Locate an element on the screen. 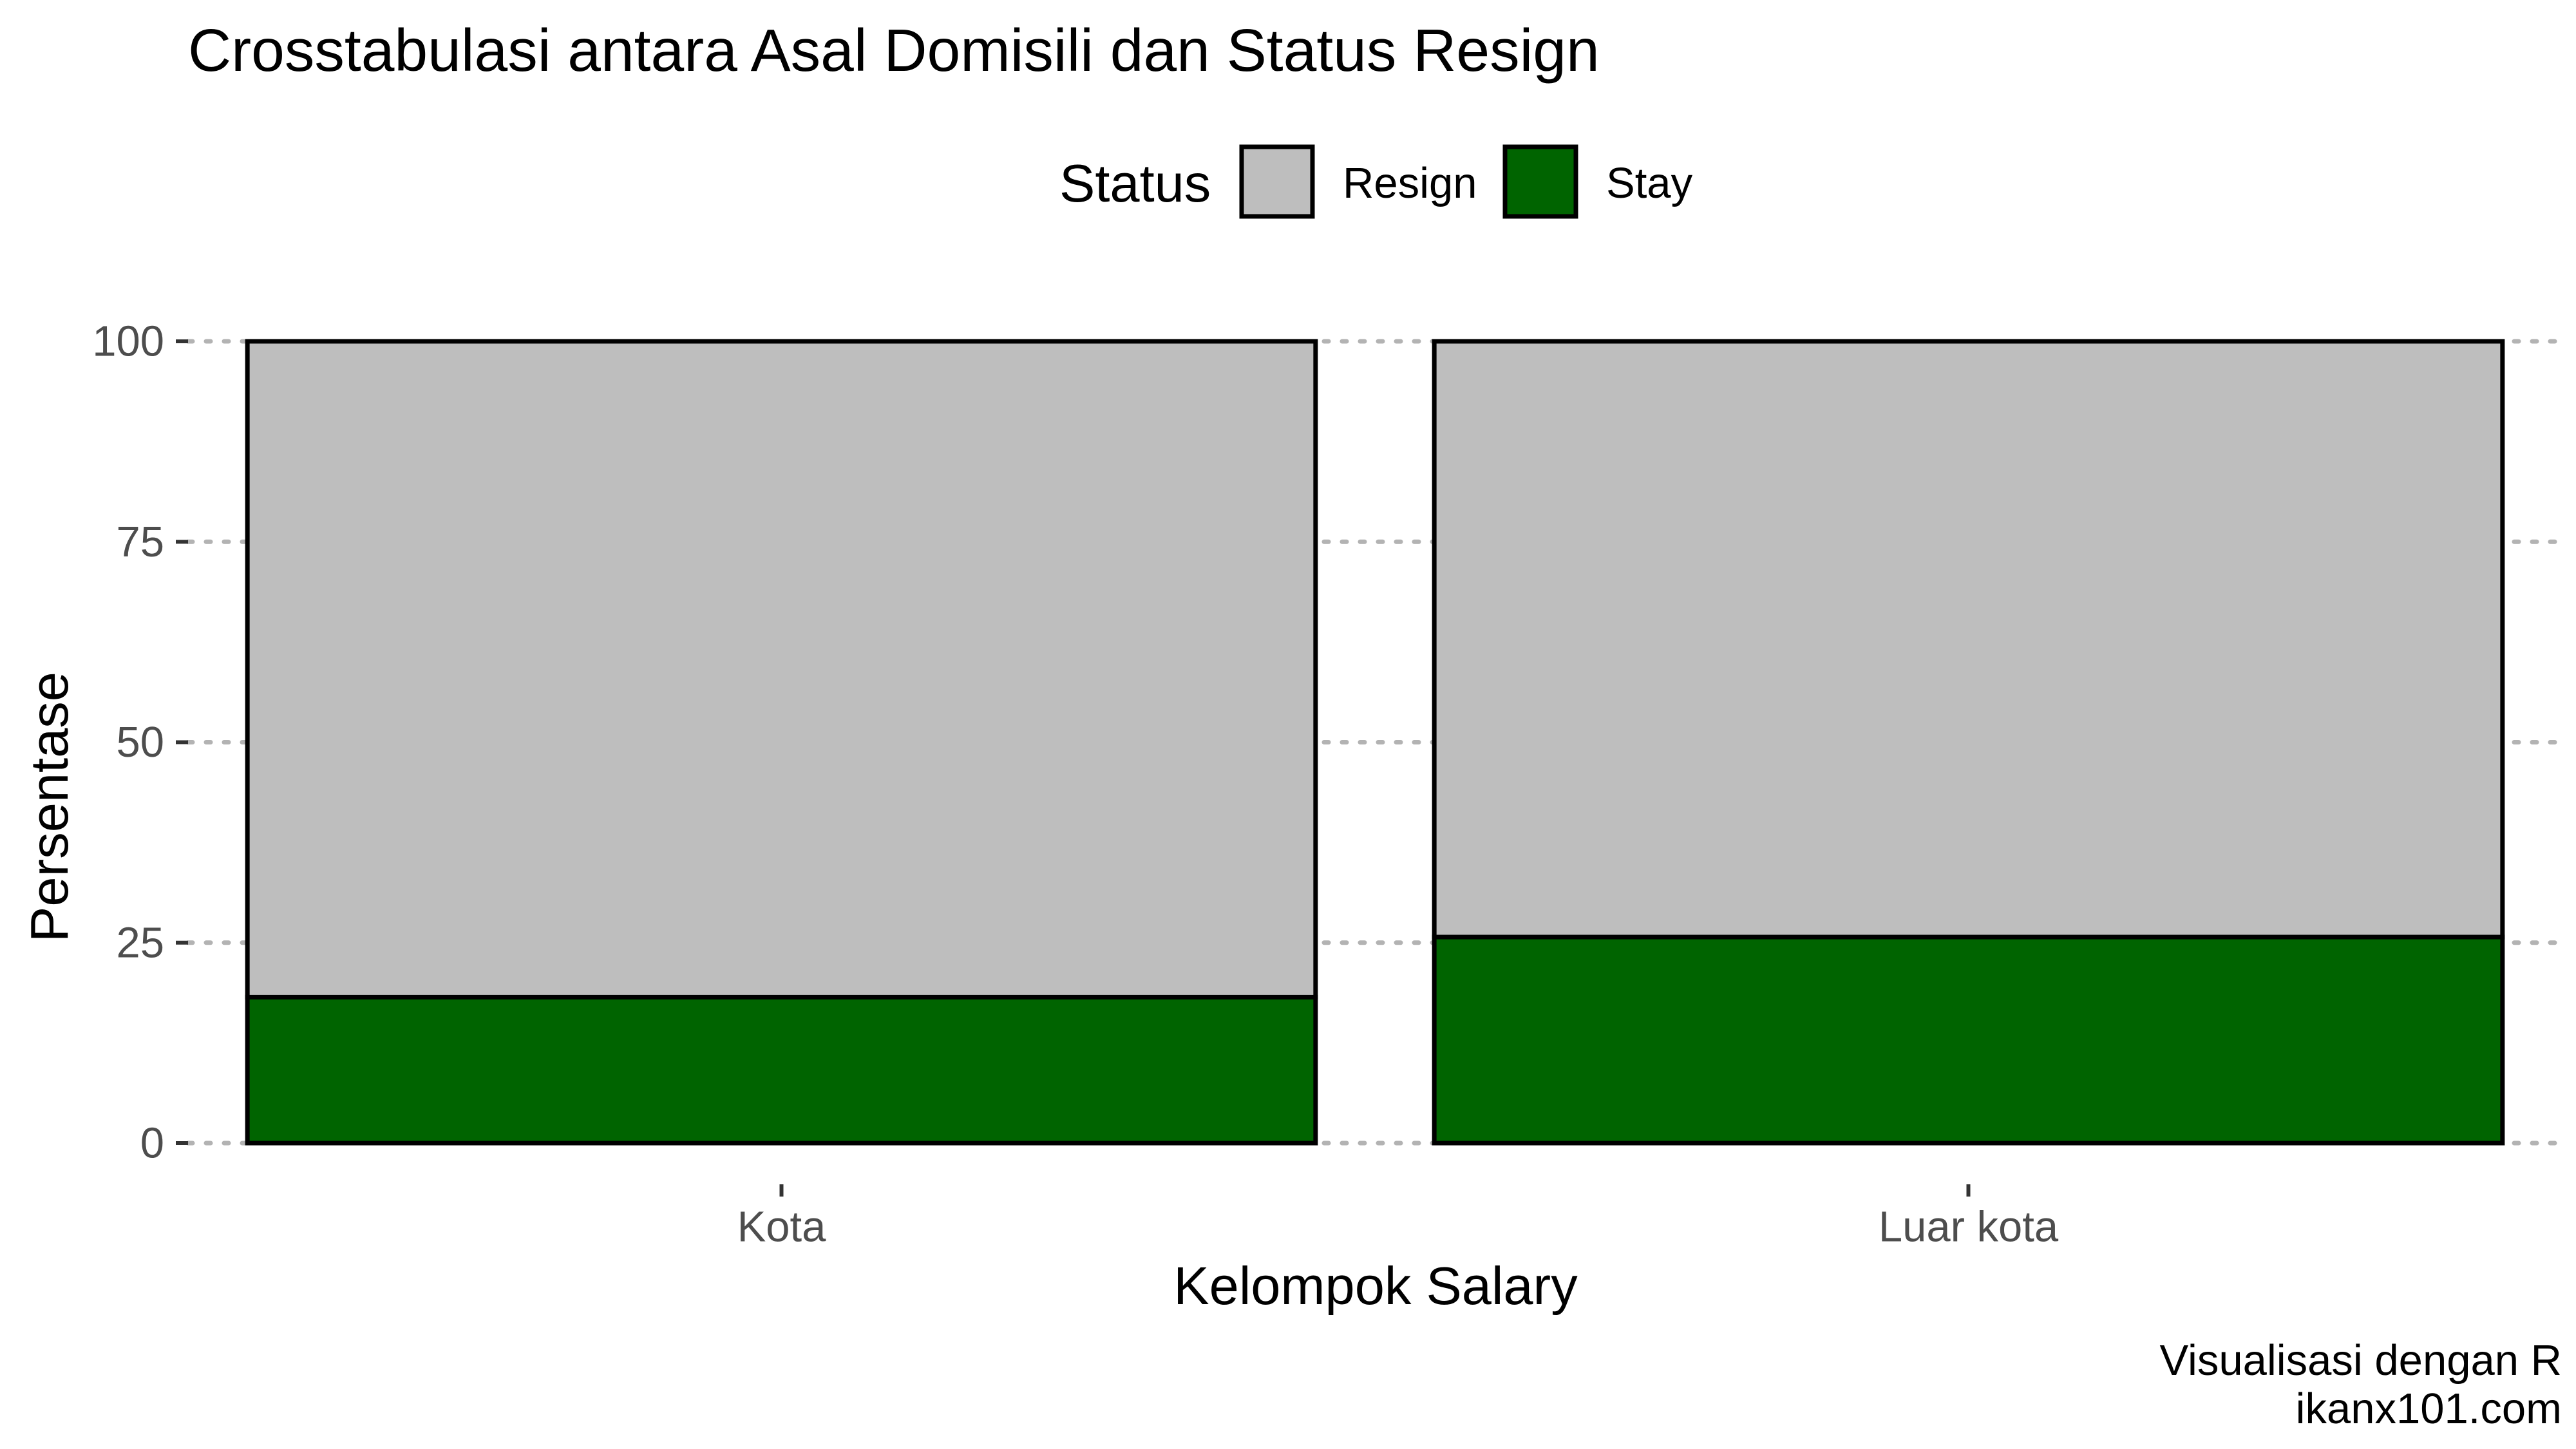 The width and height of the screenshot is (2576, 1449). x-axis-title: Kelompok Salary is located at coordinates (1376, 1286).